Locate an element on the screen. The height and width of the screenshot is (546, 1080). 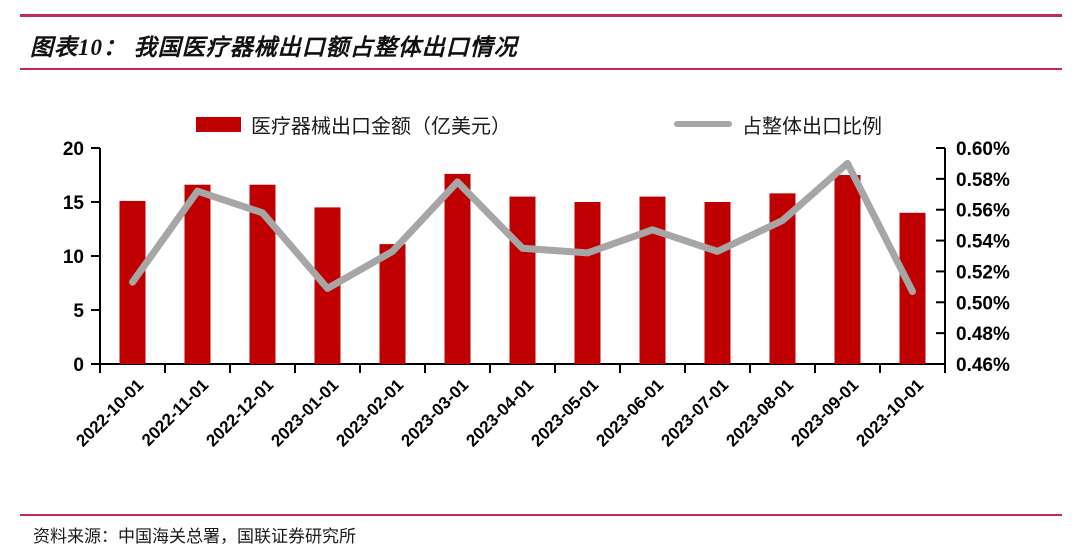
line-legend-swatch is located at coordinates (703, 124).